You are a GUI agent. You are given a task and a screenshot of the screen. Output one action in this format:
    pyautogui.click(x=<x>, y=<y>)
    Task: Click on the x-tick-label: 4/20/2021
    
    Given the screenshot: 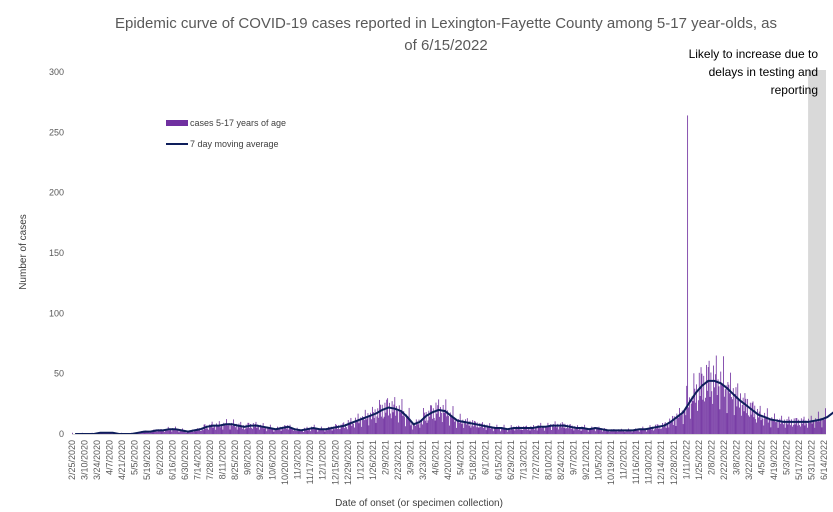 What is the action you would take?
    pyautogui.click(x=448, y=460)
    